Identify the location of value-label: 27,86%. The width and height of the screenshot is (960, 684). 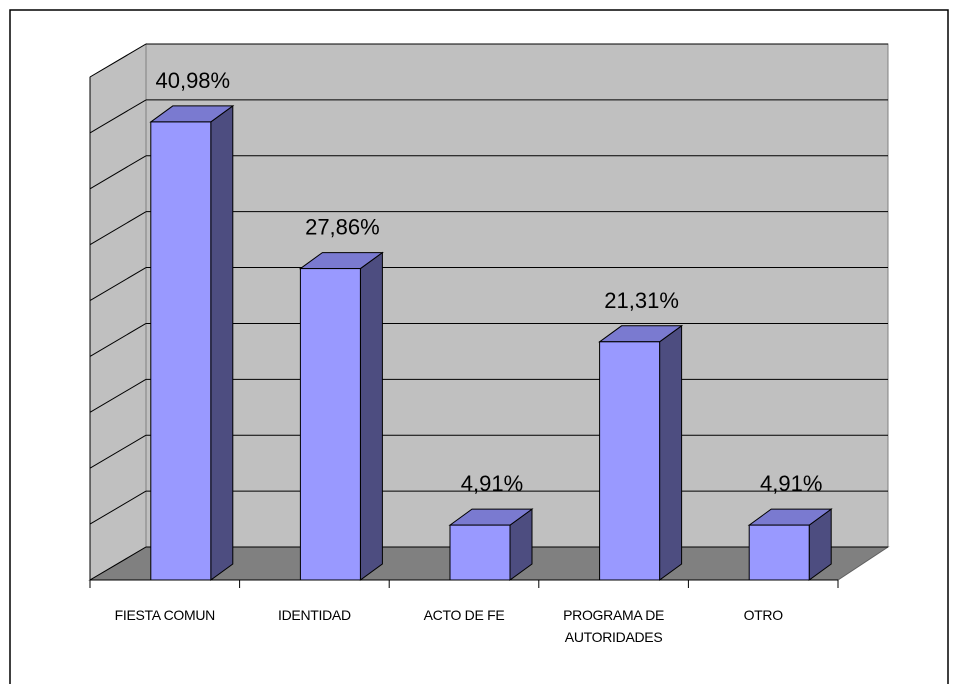
(342, 227).